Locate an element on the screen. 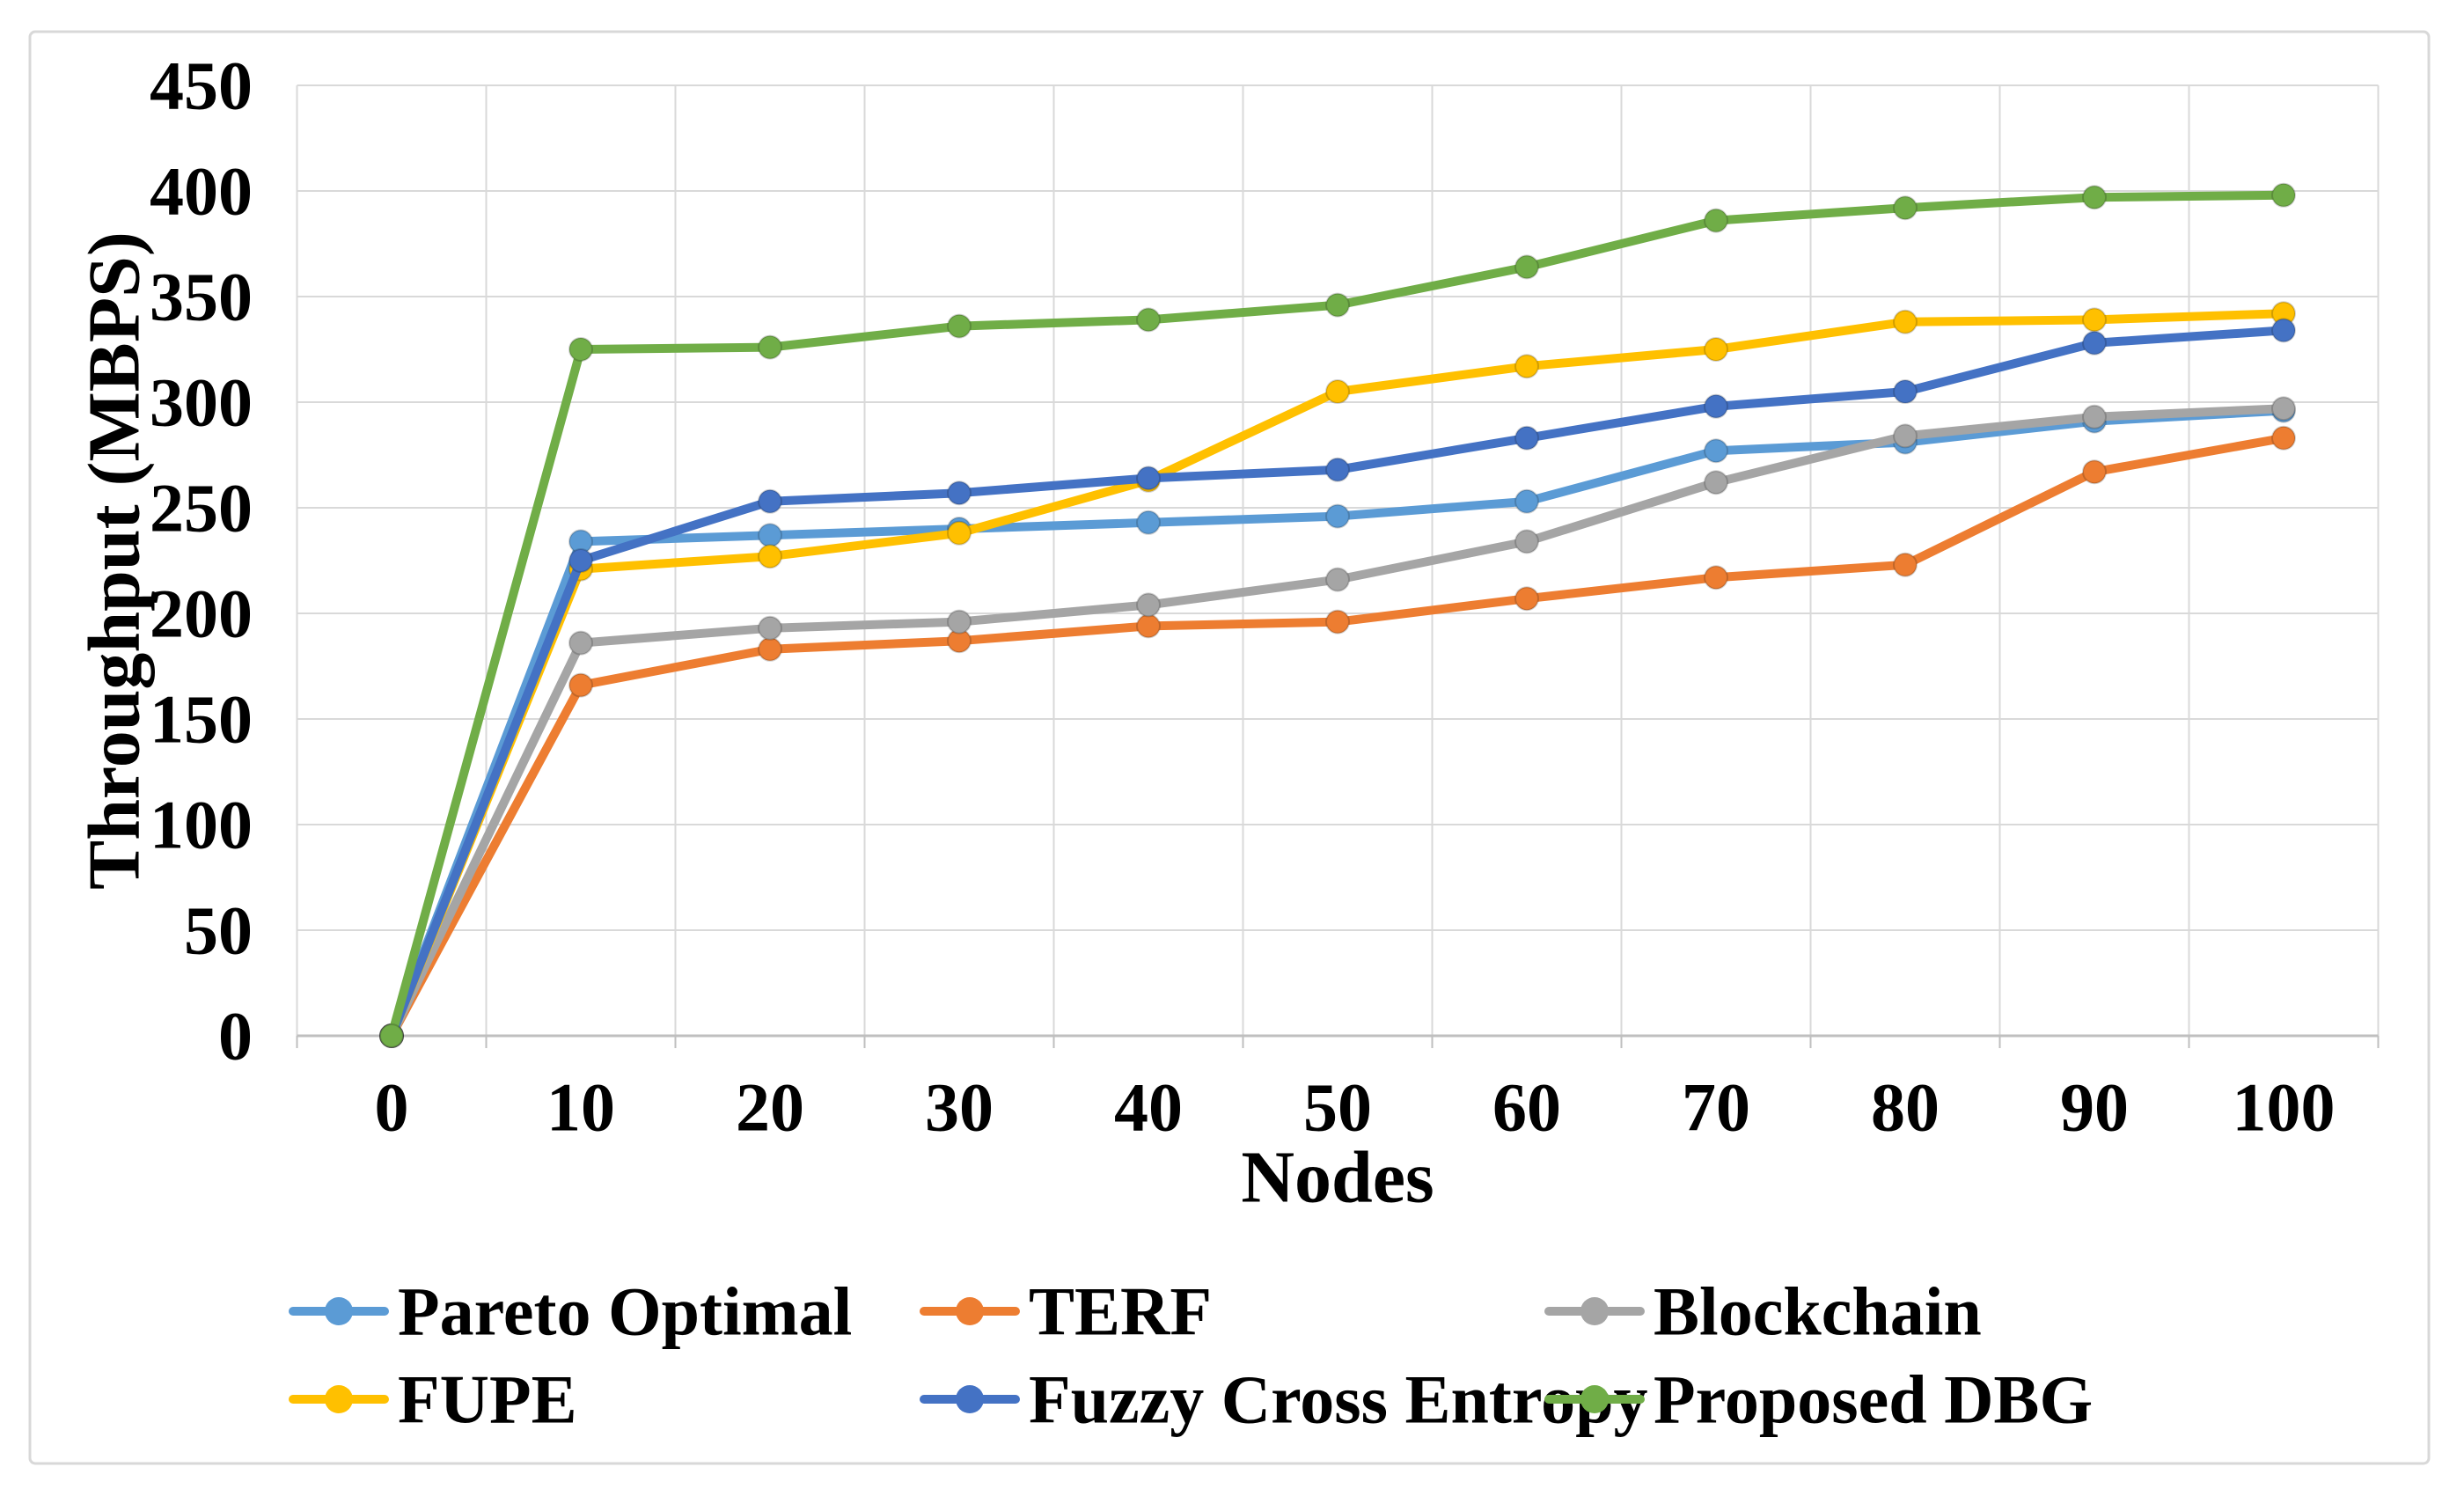 This screenshot has height=1489, width=2464. series-marker-terf-x10 is located at coordinates (581, 685).